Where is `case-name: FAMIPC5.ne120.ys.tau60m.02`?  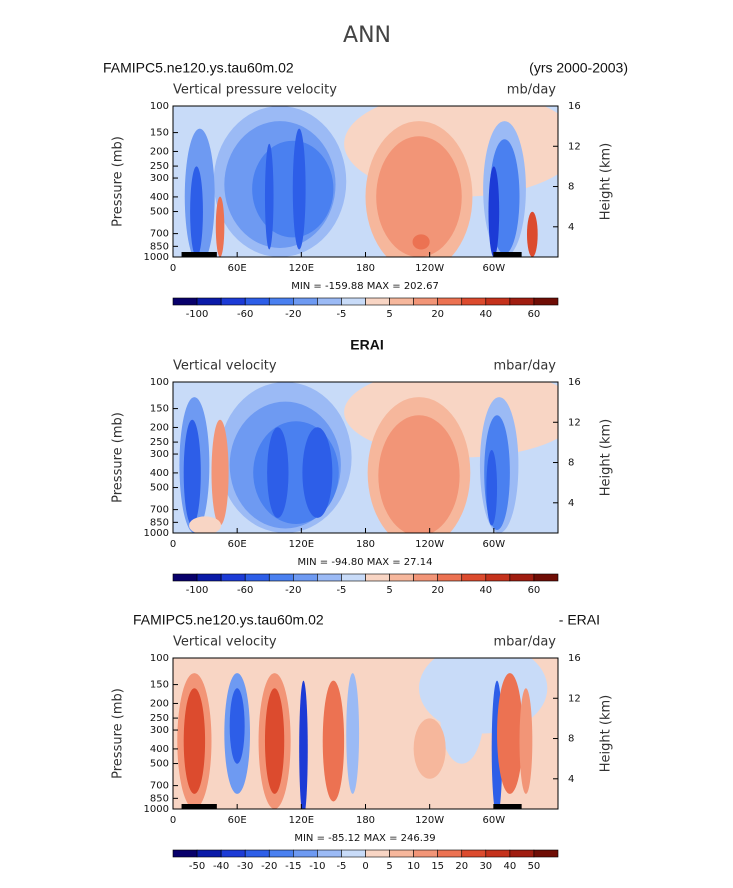
case-name: FAMIPC5.ne120.ys.tau60m.02 is located at coordinates (228, 620).